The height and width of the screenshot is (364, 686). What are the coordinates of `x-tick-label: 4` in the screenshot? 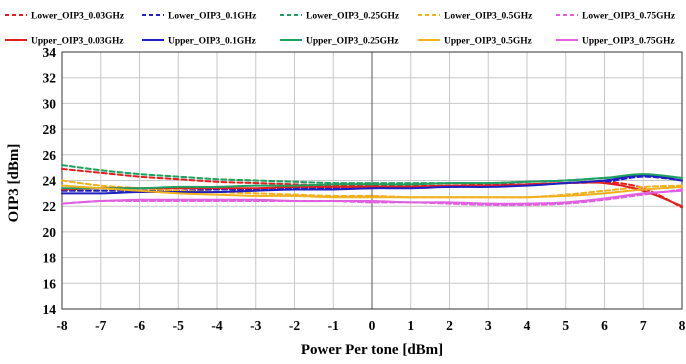 It's located at (527, 325).